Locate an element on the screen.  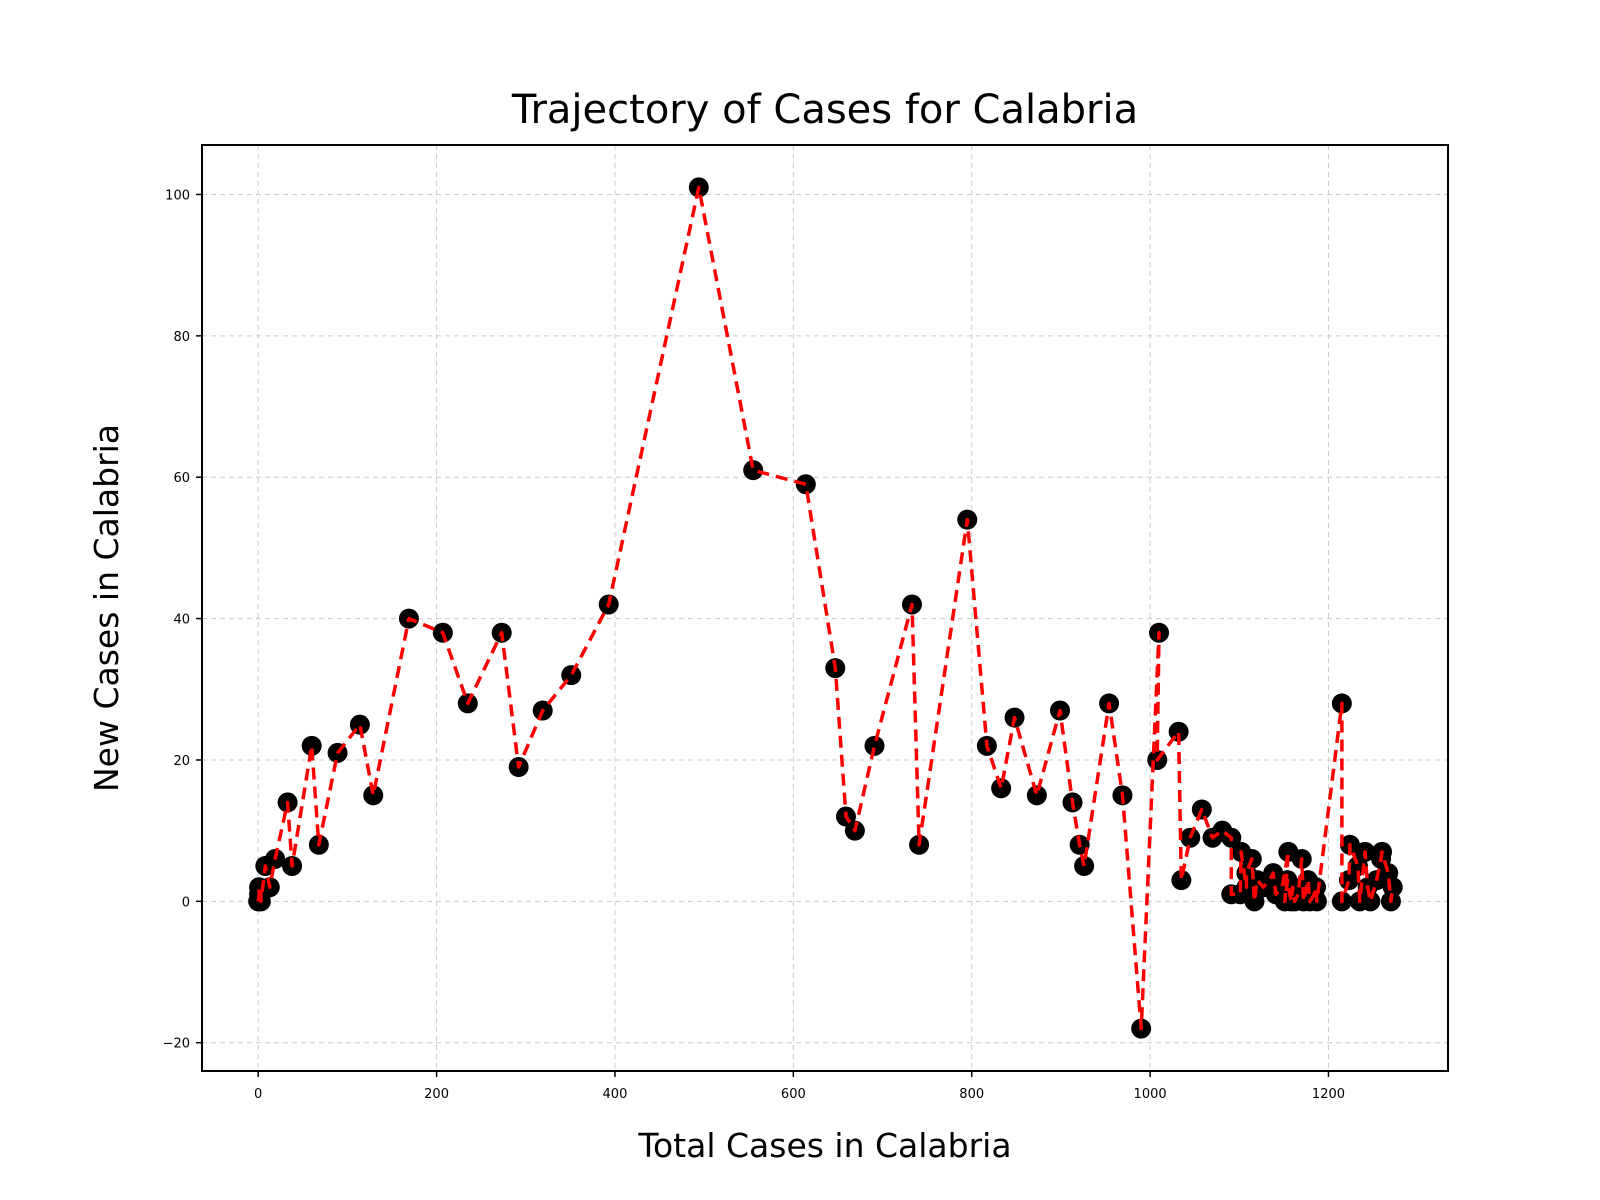
x-tick-label: 1000 is located at coordinates (1150, 1094).